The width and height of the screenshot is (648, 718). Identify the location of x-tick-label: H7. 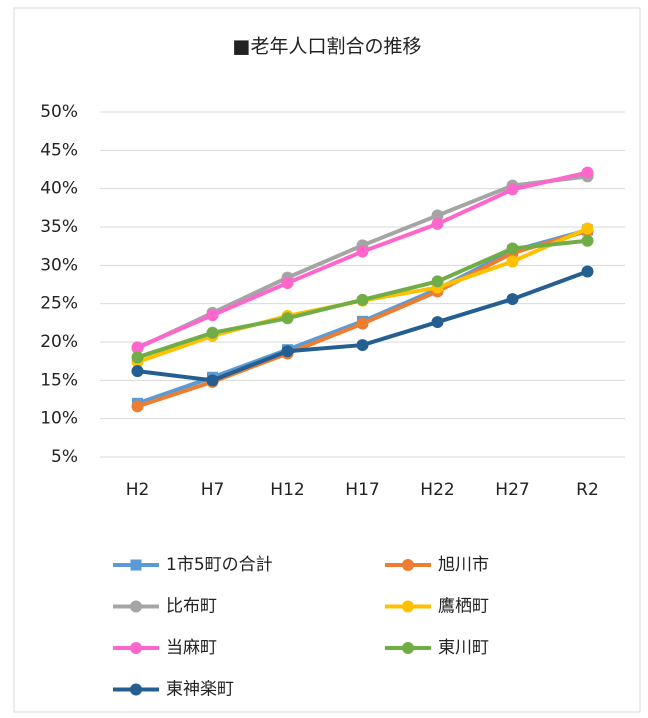
(213, 490).